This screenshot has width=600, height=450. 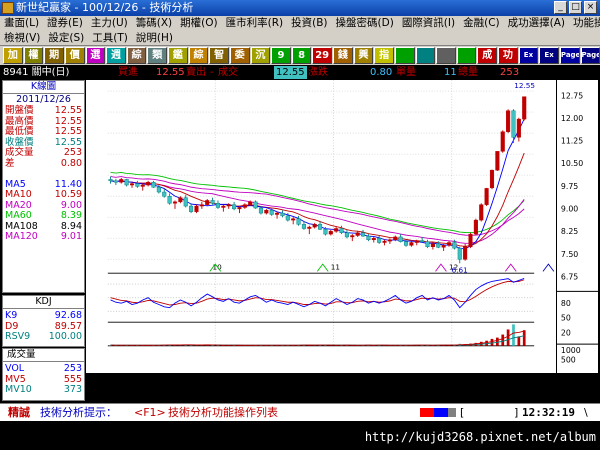 I want to click on menu-item: 成功選擇(A), so click(x=536, y=23).